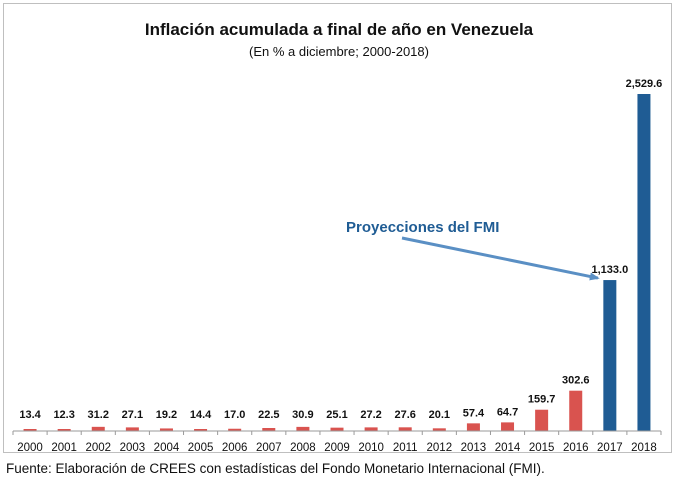 The width and height of the screenshot is (678, 482). What do you see at coordinates (234, 415) in the screenshot?
I see `data-label-2006: 17.0` at bounding box center [234, 415].